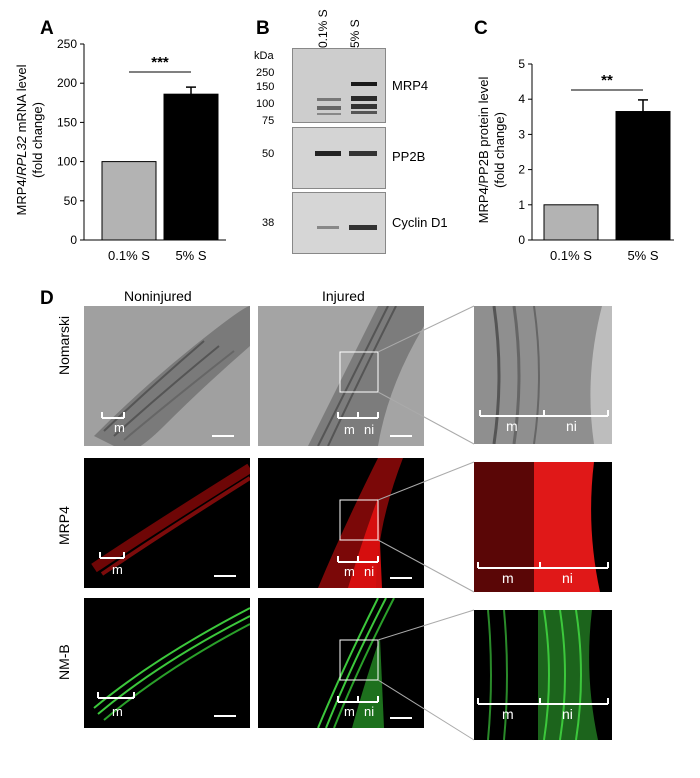  What do you see at coordinates (129, 255) in the screenshot?
I see `a-category-label: 0.1% S` at bounding box center [129, 255].